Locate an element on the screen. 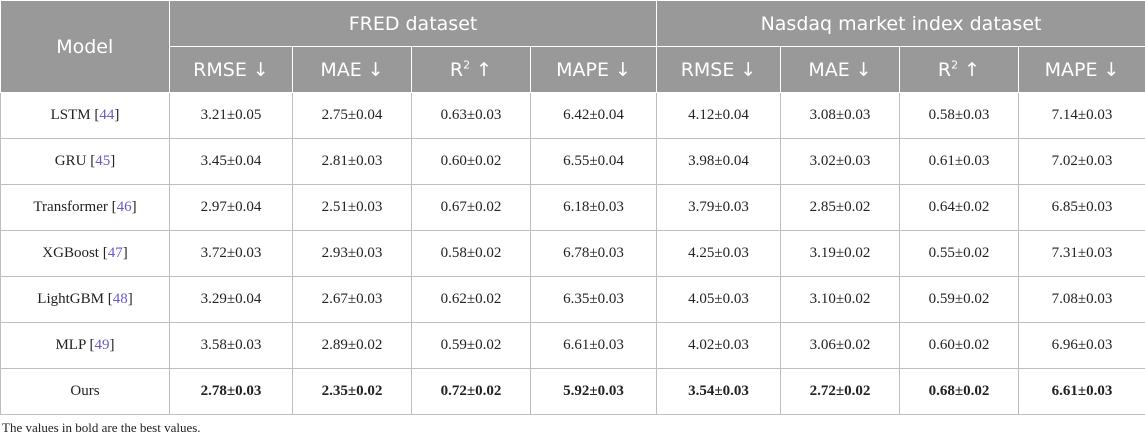  metric-value-cell: 2.67±0.03 is located at coordinates (352, 300).